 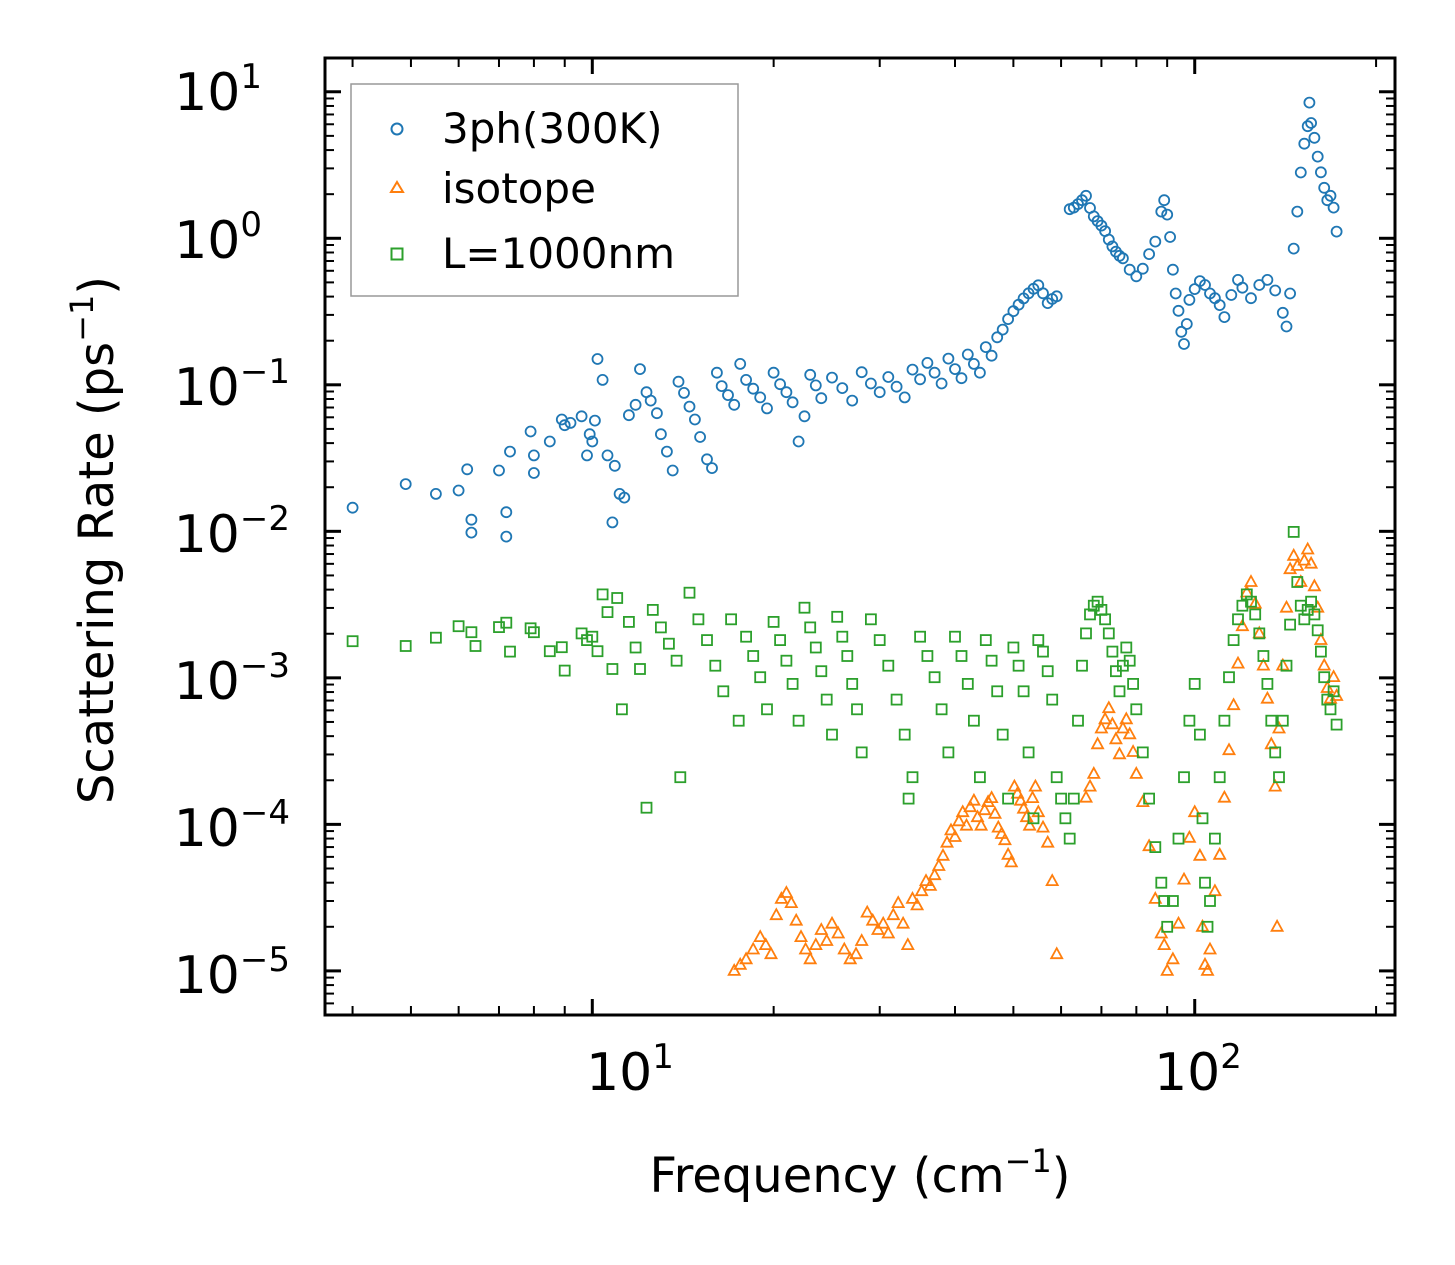 I want to click on y-tick-label-1e-3: 10⁻³, so click(x=232, y=679).